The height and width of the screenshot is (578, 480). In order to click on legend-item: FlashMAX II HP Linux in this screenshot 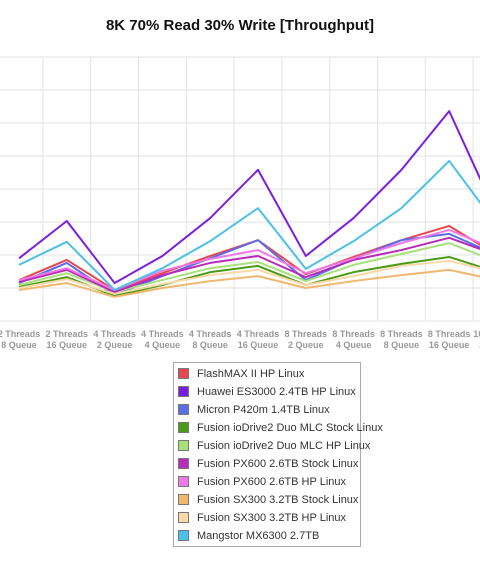, I will do `click(241, 374)`.